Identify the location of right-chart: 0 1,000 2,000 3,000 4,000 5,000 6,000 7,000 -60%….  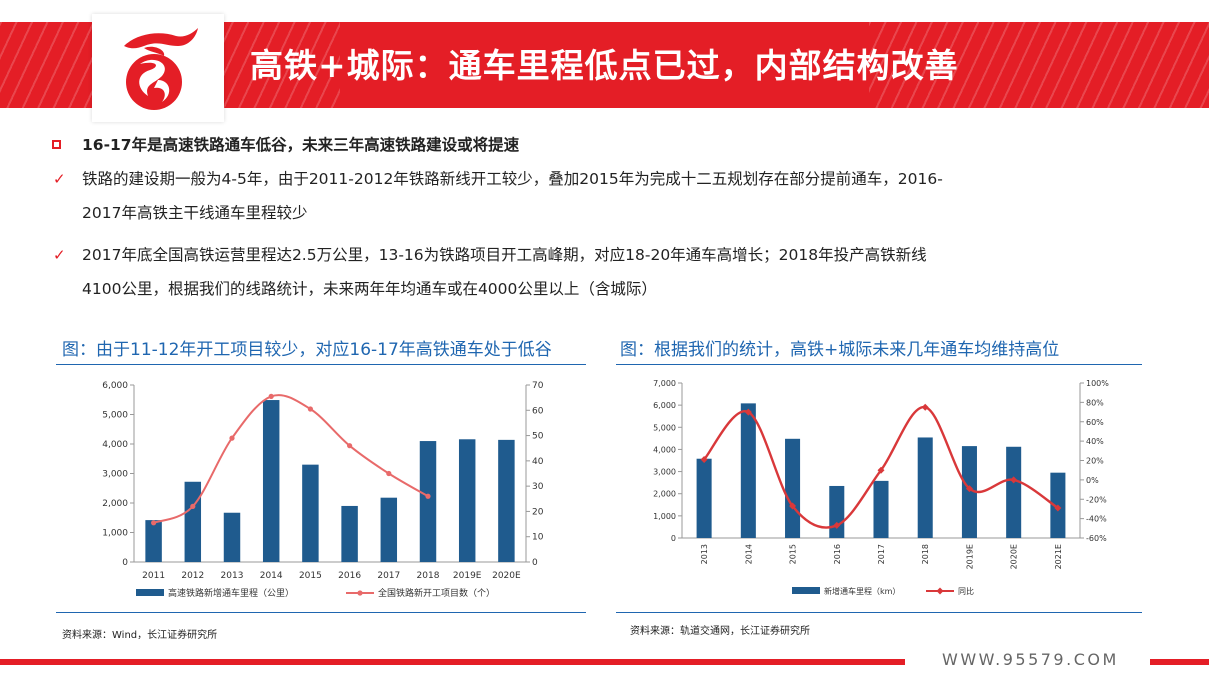
(881, 487).